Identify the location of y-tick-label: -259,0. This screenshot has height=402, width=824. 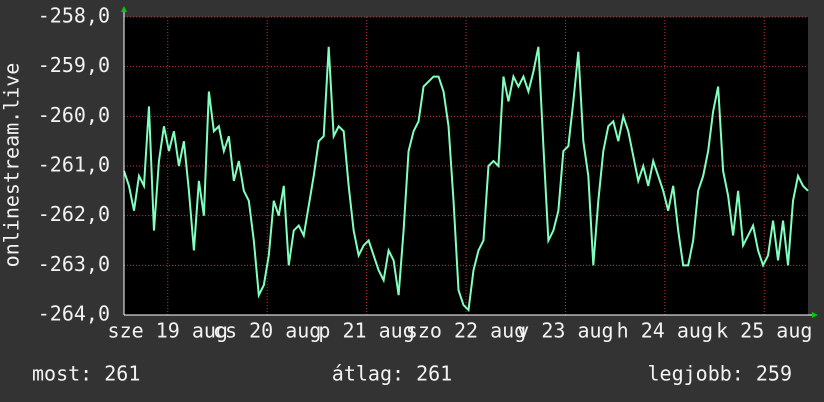
(74, 65).